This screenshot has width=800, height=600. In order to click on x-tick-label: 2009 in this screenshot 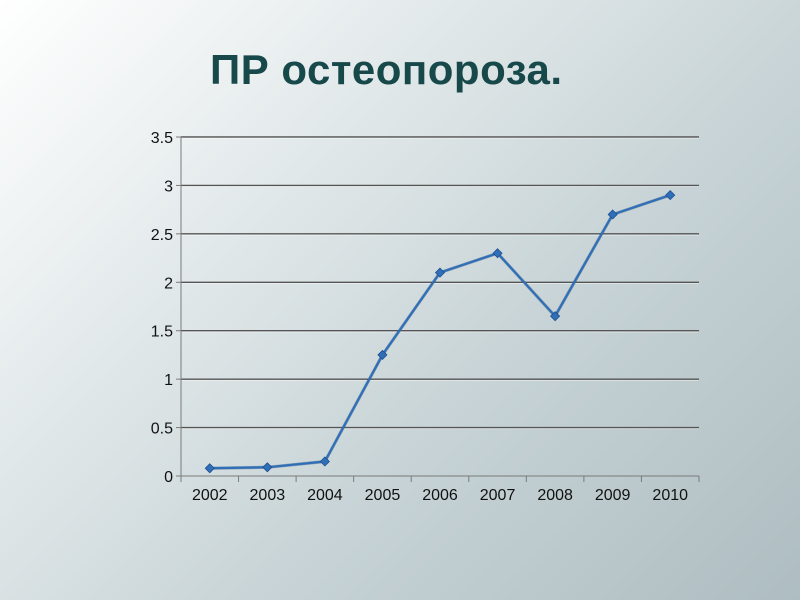, I will do `click(613, 495)`.